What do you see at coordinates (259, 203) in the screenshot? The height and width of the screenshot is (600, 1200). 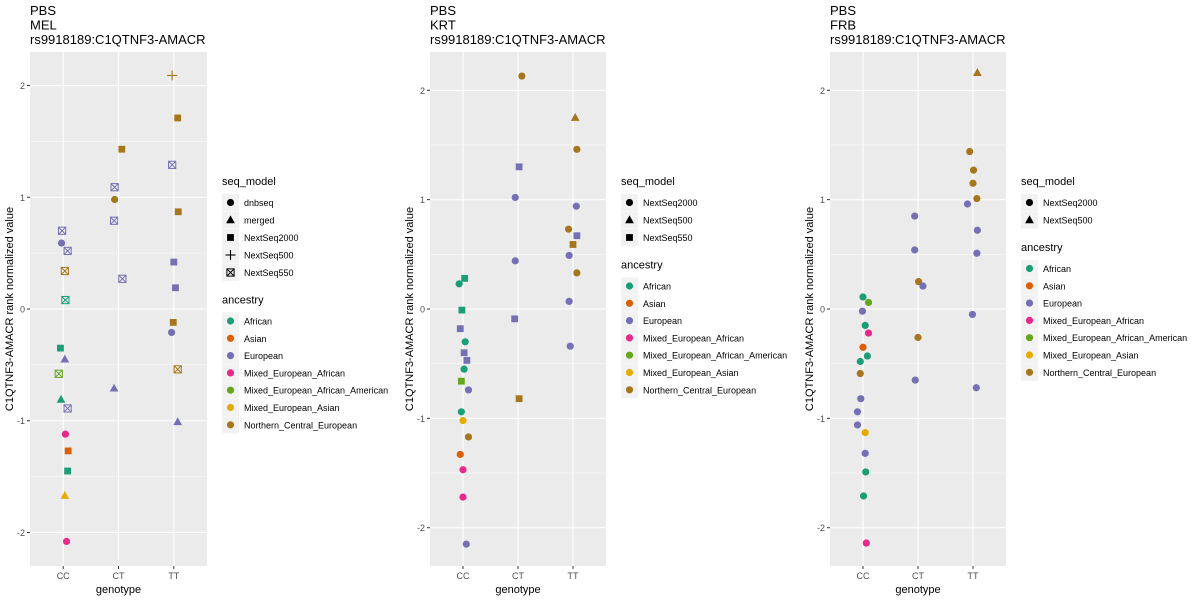 I see `legend-label: dnbseq` at bounding box center [259, 203].